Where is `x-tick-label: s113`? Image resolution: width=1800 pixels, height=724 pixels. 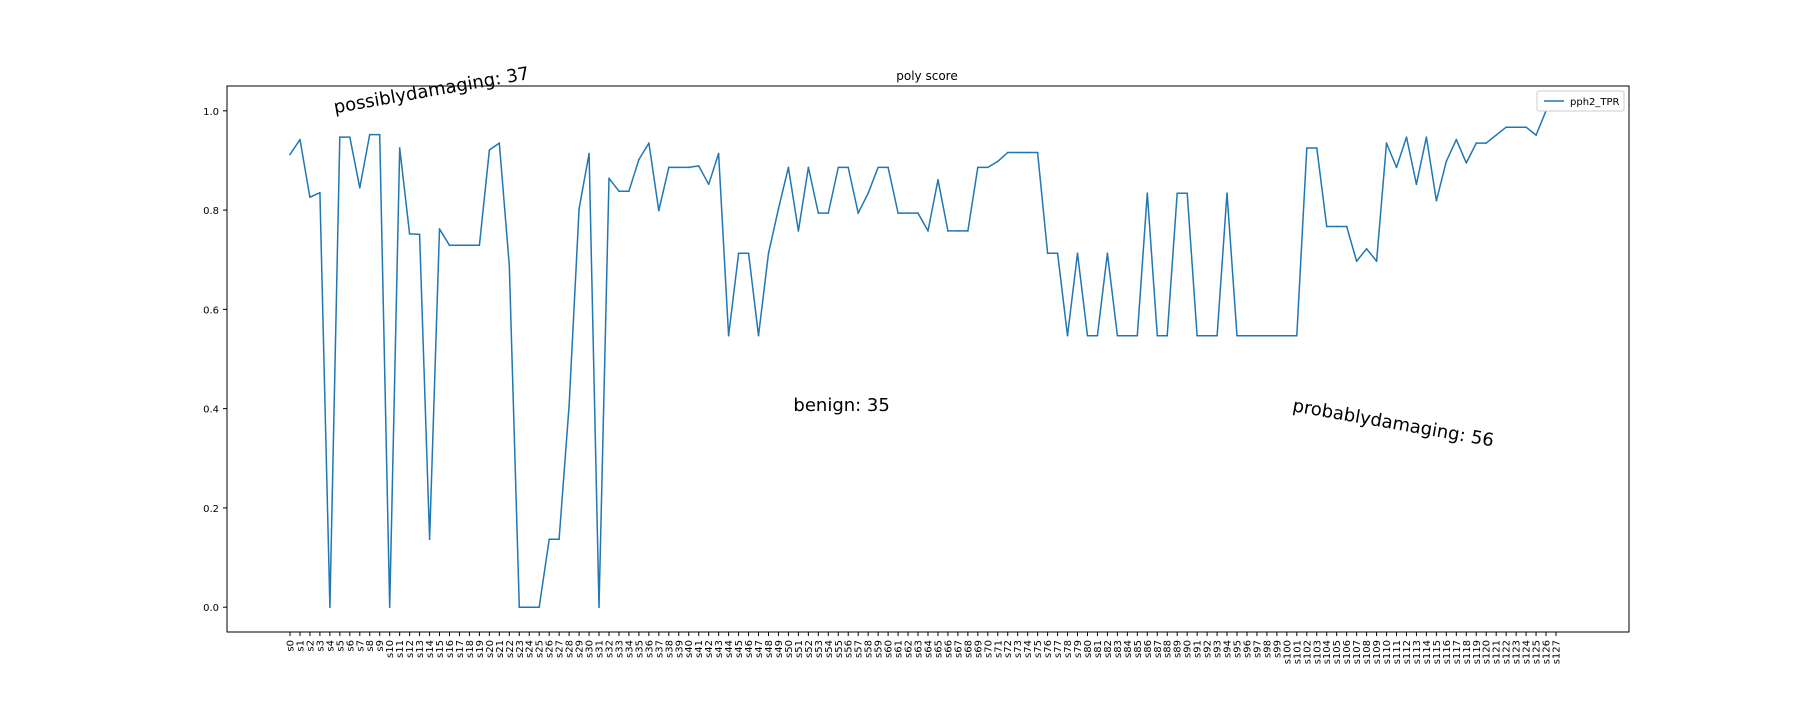
x-tick-label: s113 is located at coordinates (1417, 652).